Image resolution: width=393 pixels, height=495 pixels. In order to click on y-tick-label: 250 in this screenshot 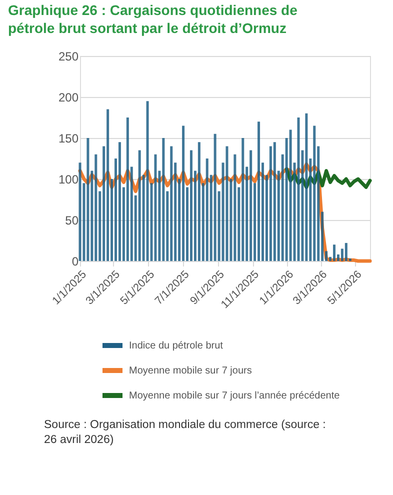, I will do `click(68, 57)`.